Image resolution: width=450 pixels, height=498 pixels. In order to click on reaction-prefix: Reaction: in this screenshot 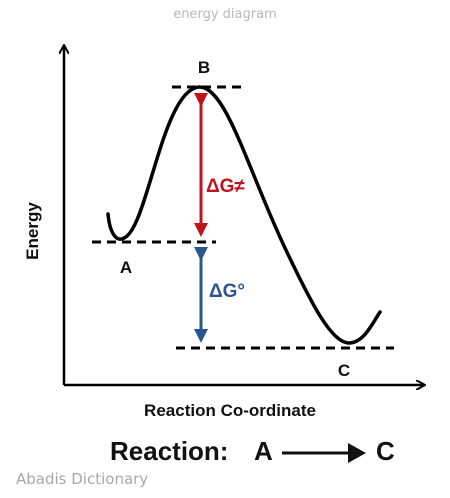, I will do `click(169, 451)`.